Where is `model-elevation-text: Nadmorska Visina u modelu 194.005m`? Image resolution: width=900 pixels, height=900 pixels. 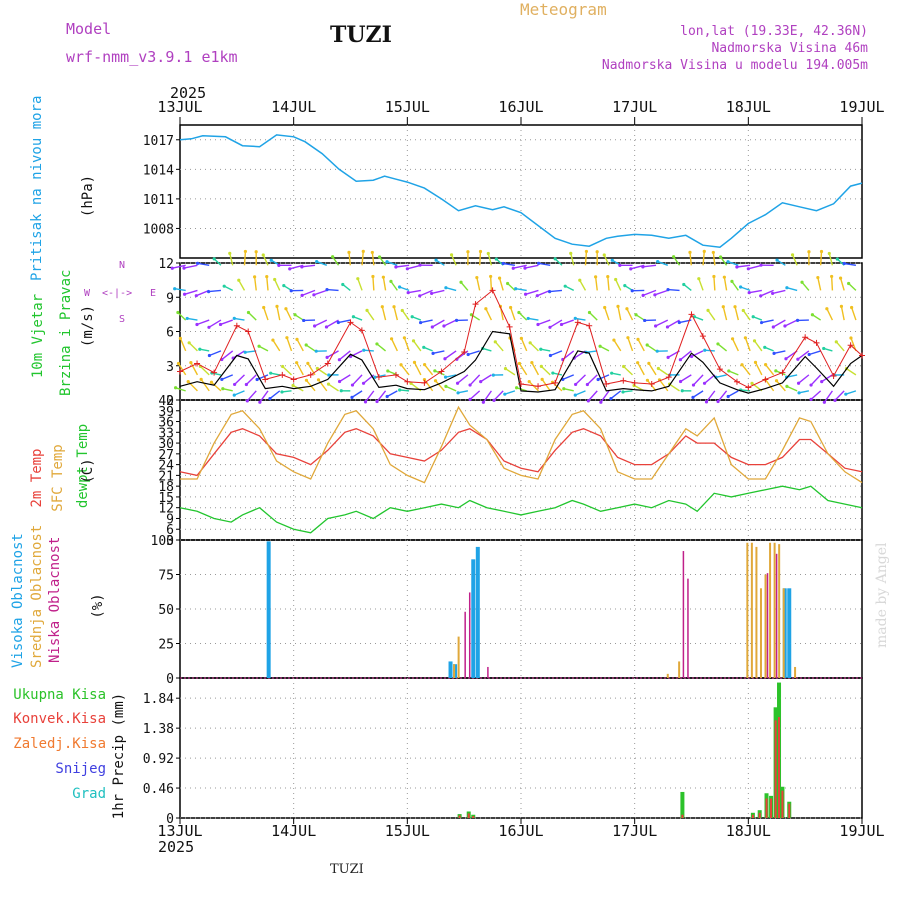 model-elevation-text: Nadmorska Visina u modelu 194.005m is located at coordinates (734, 65).